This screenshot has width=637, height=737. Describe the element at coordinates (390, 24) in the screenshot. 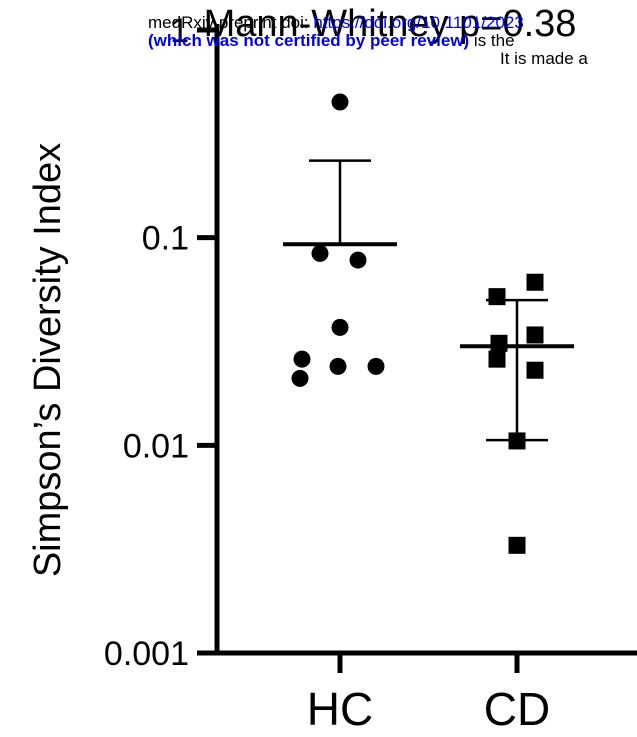

I see `chart-title: Mann-Whitney p=0.38` at that location.